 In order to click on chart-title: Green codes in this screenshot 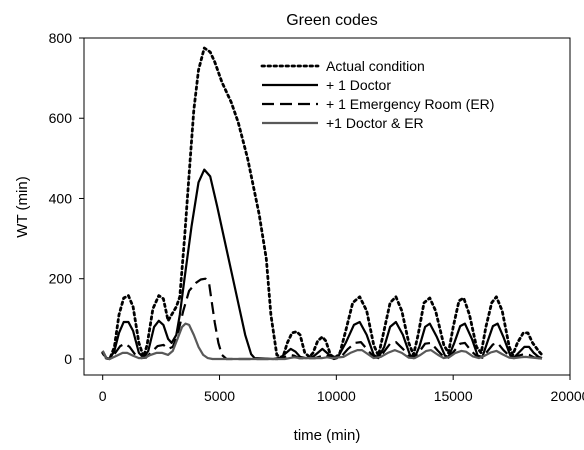, I will do `click(332, 20)`.